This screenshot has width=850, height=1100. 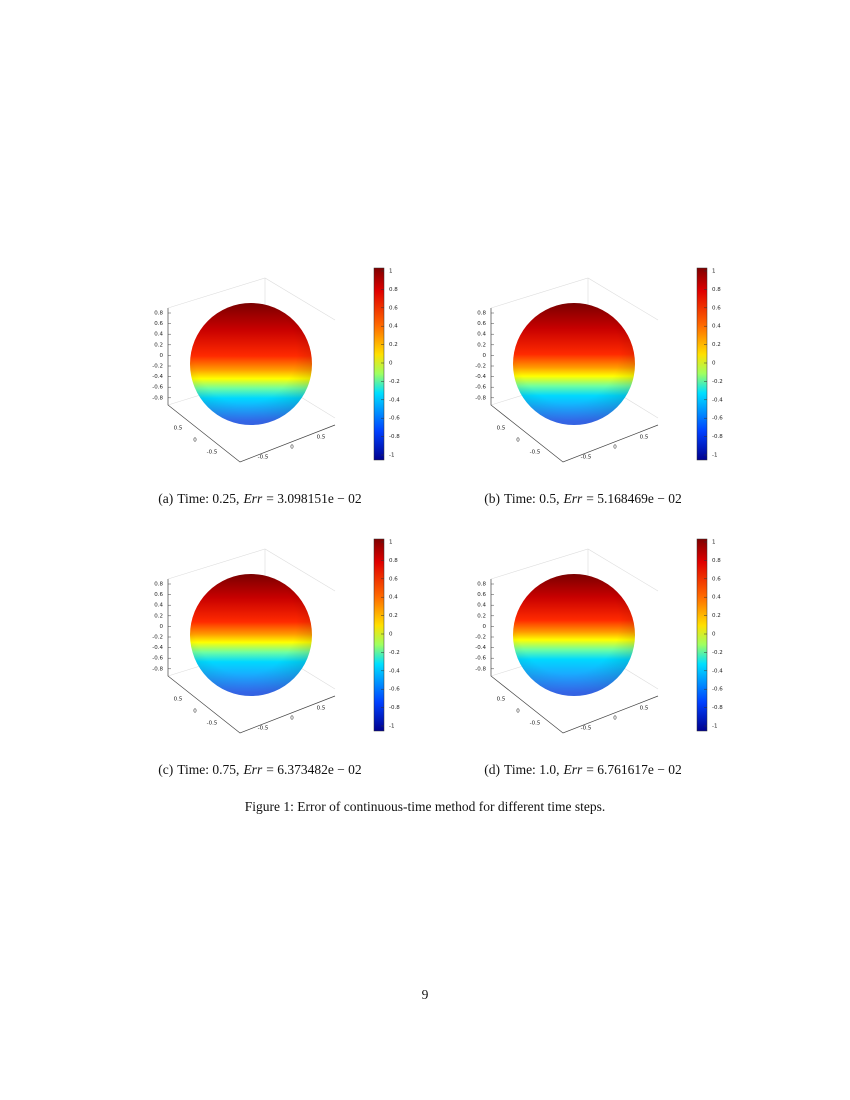 I want to click on caption-label: (a), so click(x=165, y=498).